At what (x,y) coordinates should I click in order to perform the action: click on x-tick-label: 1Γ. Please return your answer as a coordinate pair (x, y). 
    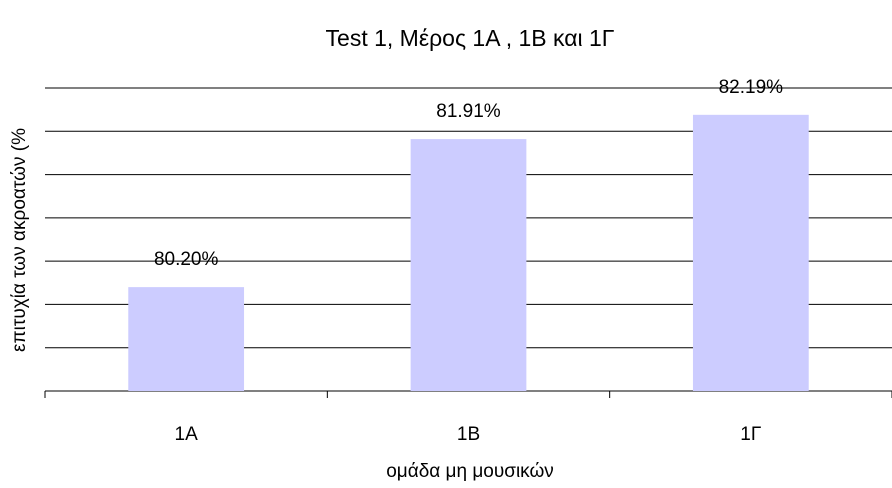
    Looking at the image, I should click on (750, 434).